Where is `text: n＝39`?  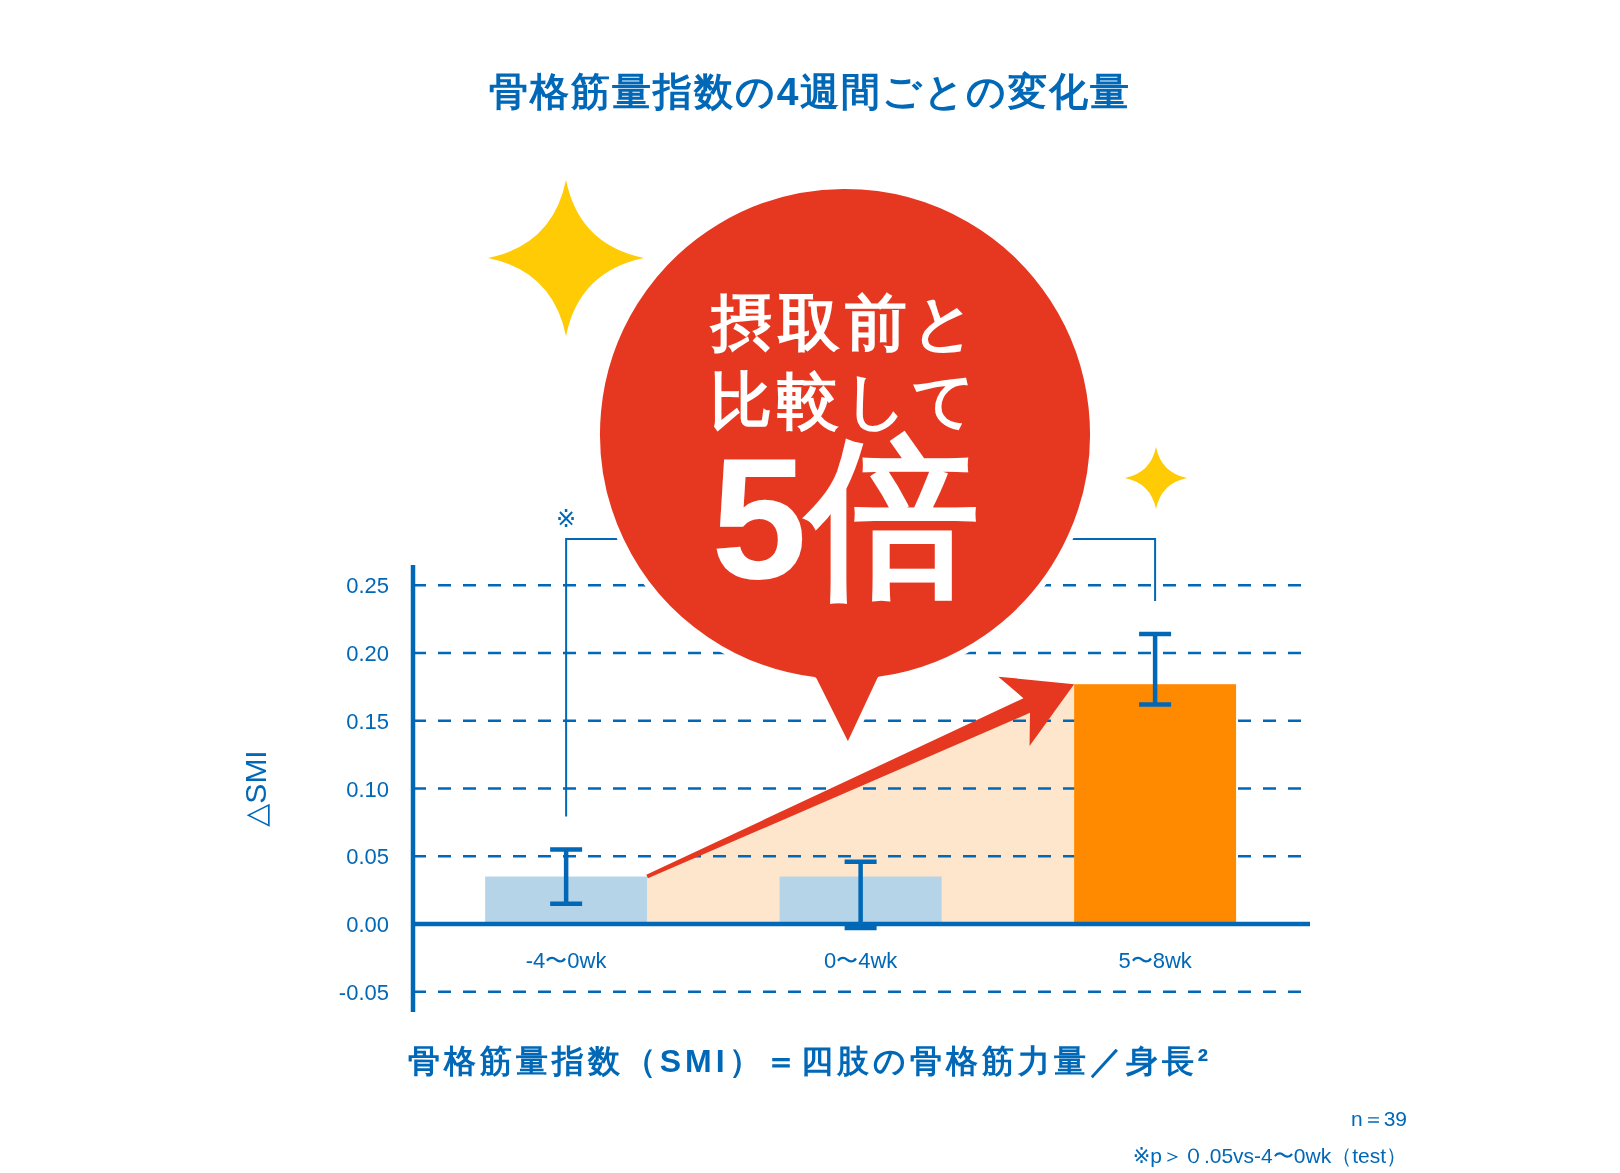
text: n＝39 is located at coordinates (1378, 1118).